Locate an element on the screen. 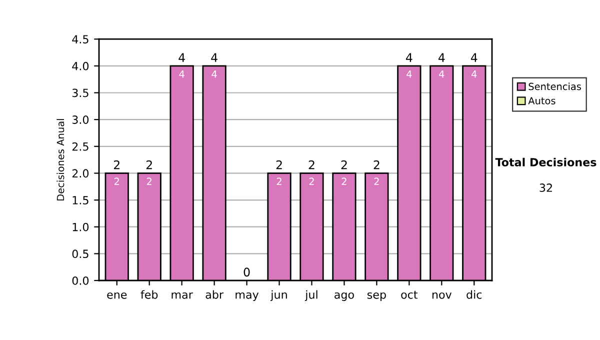 Image resolution: width=600 pixels, height=340 pixels. x-tick-label: ago is located at coordinates (344, 296).